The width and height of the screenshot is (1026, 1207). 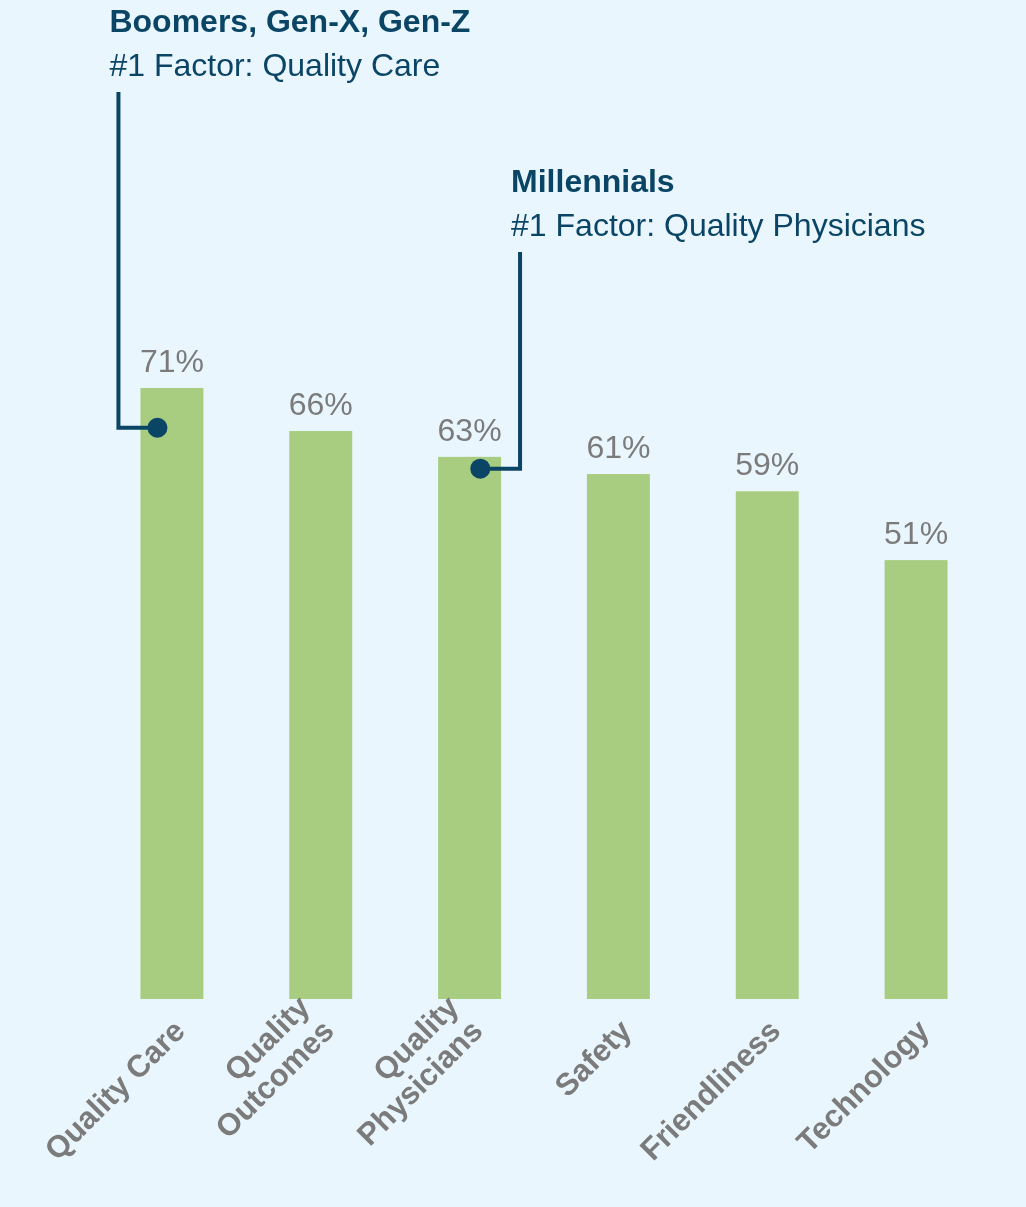 What do you see at coordinates (320, 404) in the screenshot?
I see `data-label: 66%` at bounding box center [320, 404].